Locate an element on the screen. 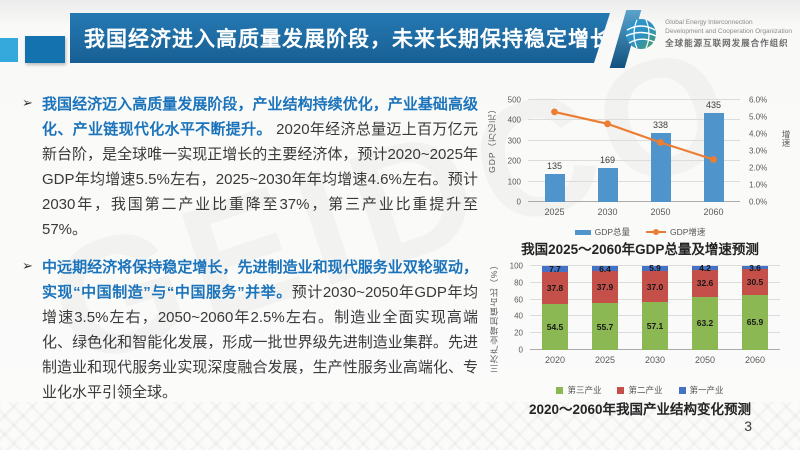 This screenshot has height=450, width=800. header-accent-square-dark is located at coordinates (45, 49).